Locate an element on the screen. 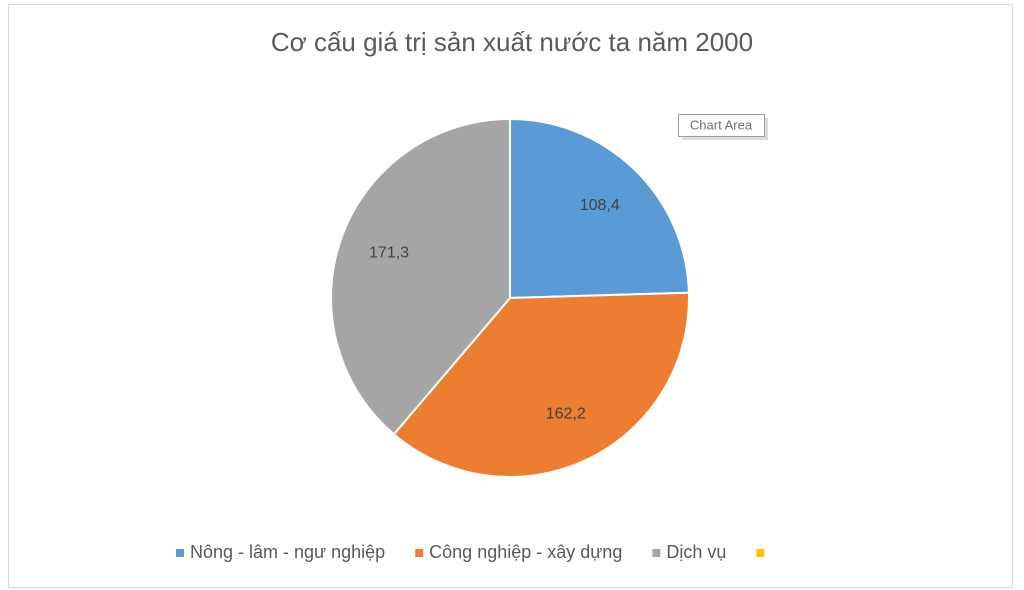 The width and height of the screenshot is (1024, 590). tooltip: Chart Area is located at coordinates (723, 127).